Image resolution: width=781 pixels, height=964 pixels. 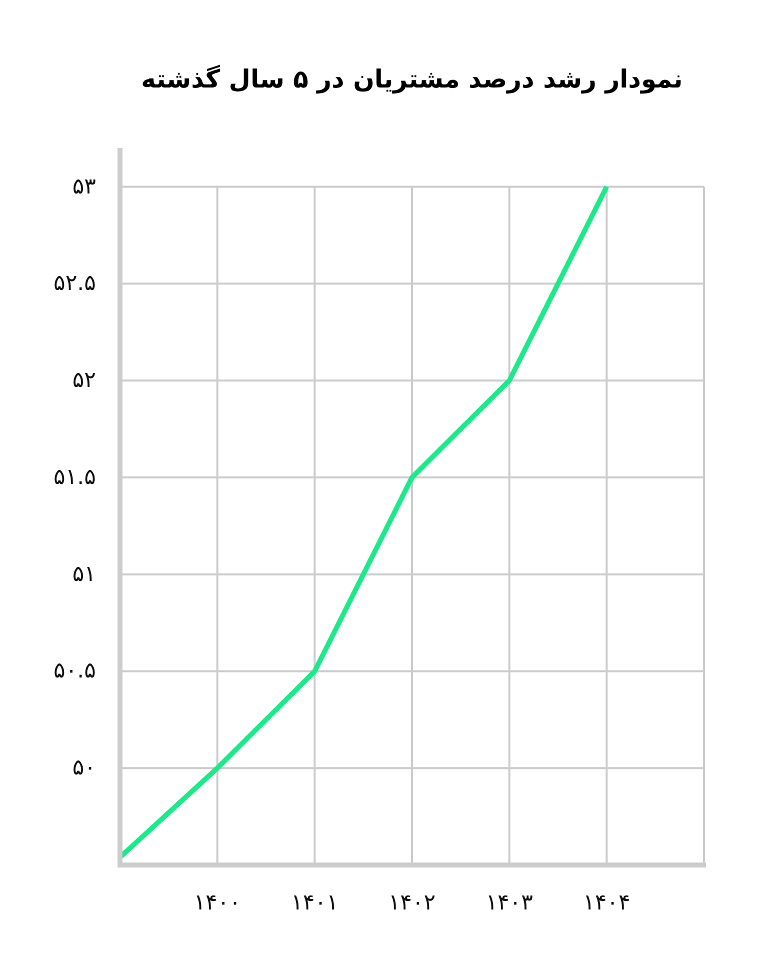 I want to click on title: نمودار رشد درصد مشتریان در ۵ سال گذشته, so click(x=412, y=79).